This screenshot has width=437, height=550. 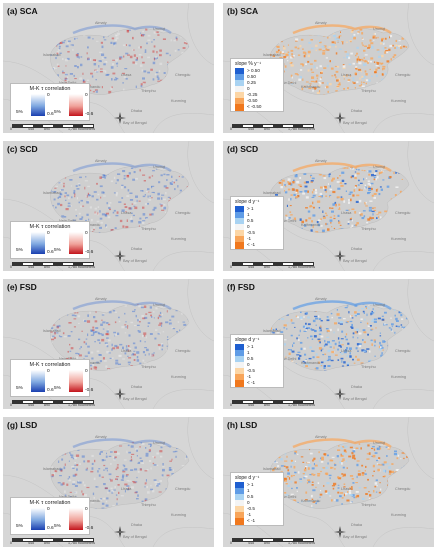 I want to click on ramp-label: 0.6, so click(x=50, y=114).